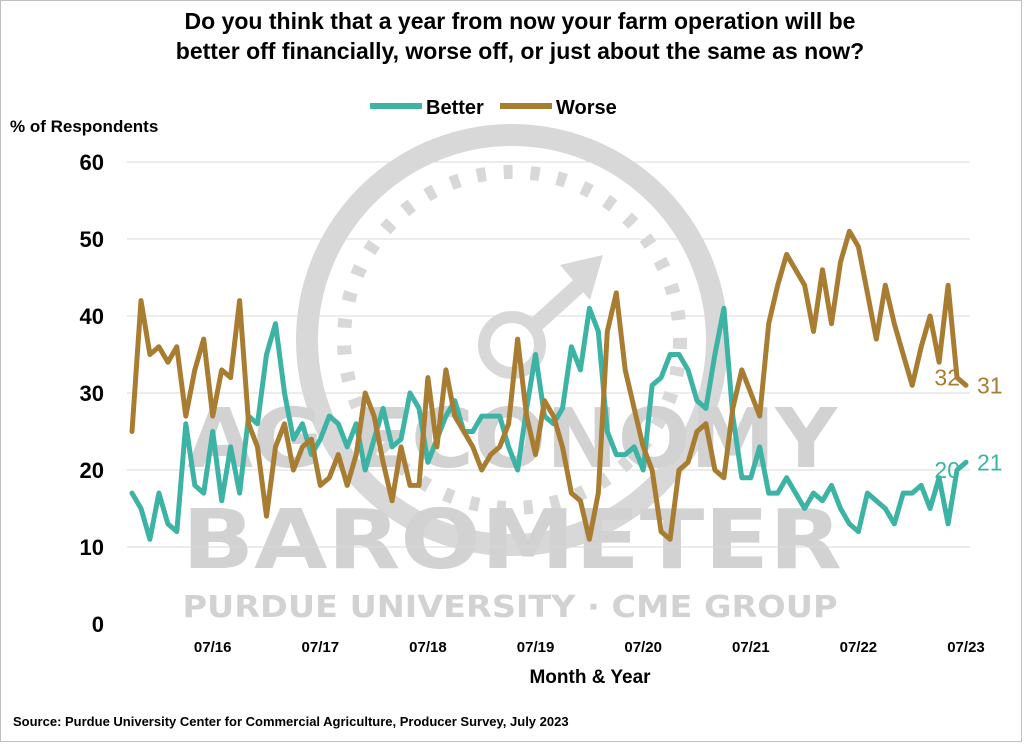  I want to click on legend-label-worse: Worse, so click(586, 108).